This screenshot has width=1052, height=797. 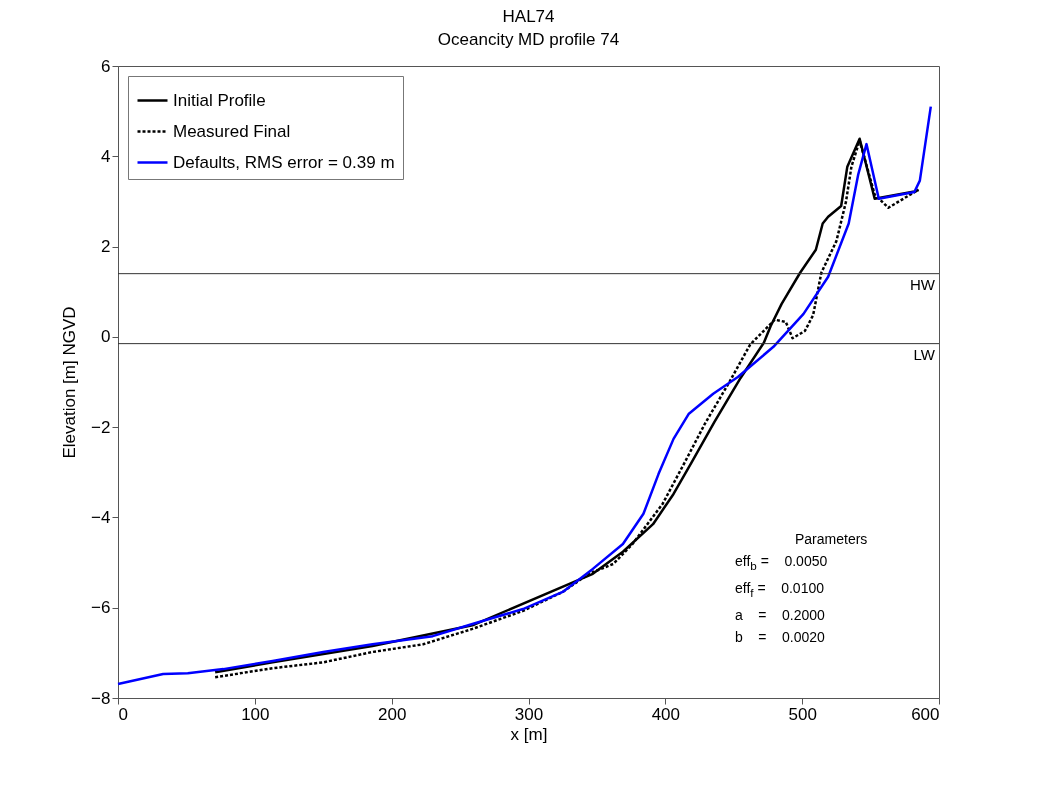 I want to click on annotation: a = 0.2000, so click(x=780, y=615).